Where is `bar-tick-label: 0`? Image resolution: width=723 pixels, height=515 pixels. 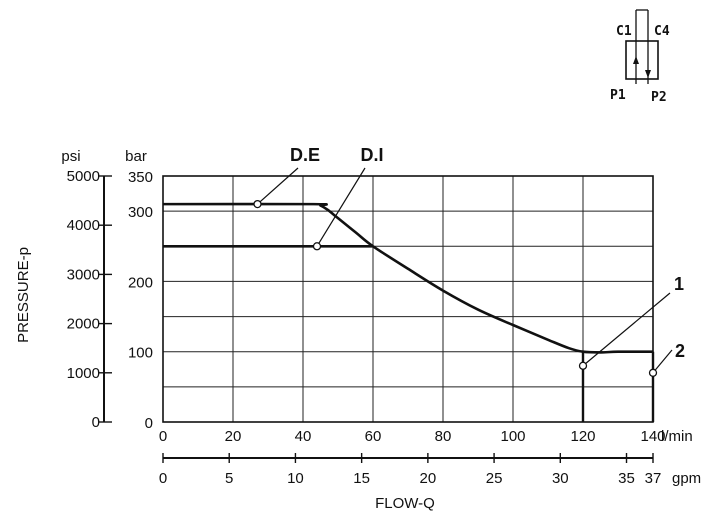 bar-tick-label: 0 is located at coordinates (149, 423).